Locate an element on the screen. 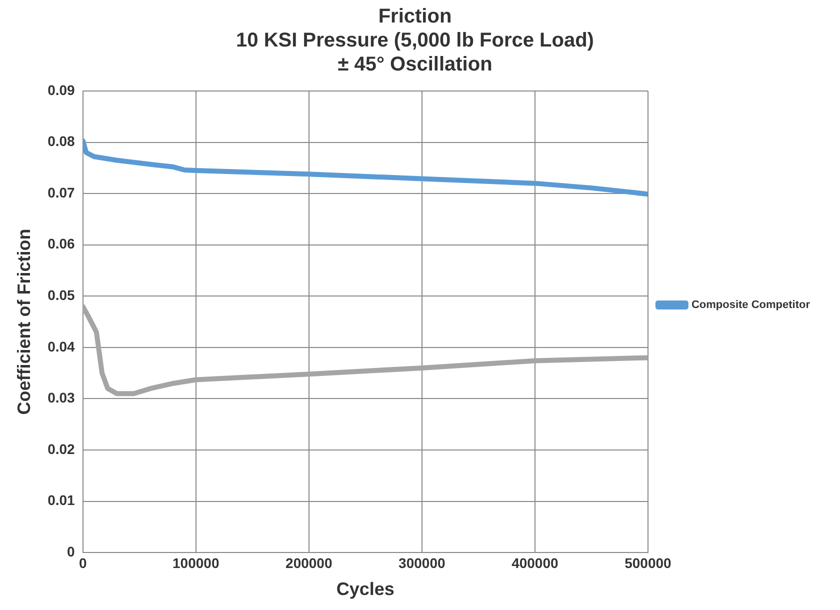 The width and height of the screenshot is (840, 610). x-tick-label: 200000 is located at coordinates (309, 562).